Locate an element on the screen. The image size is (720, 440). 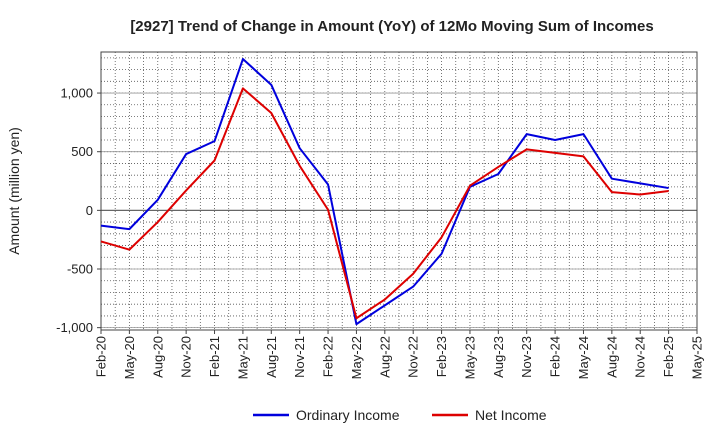
x-tick-label: Aug-20 is located at coordinates (157, 357).